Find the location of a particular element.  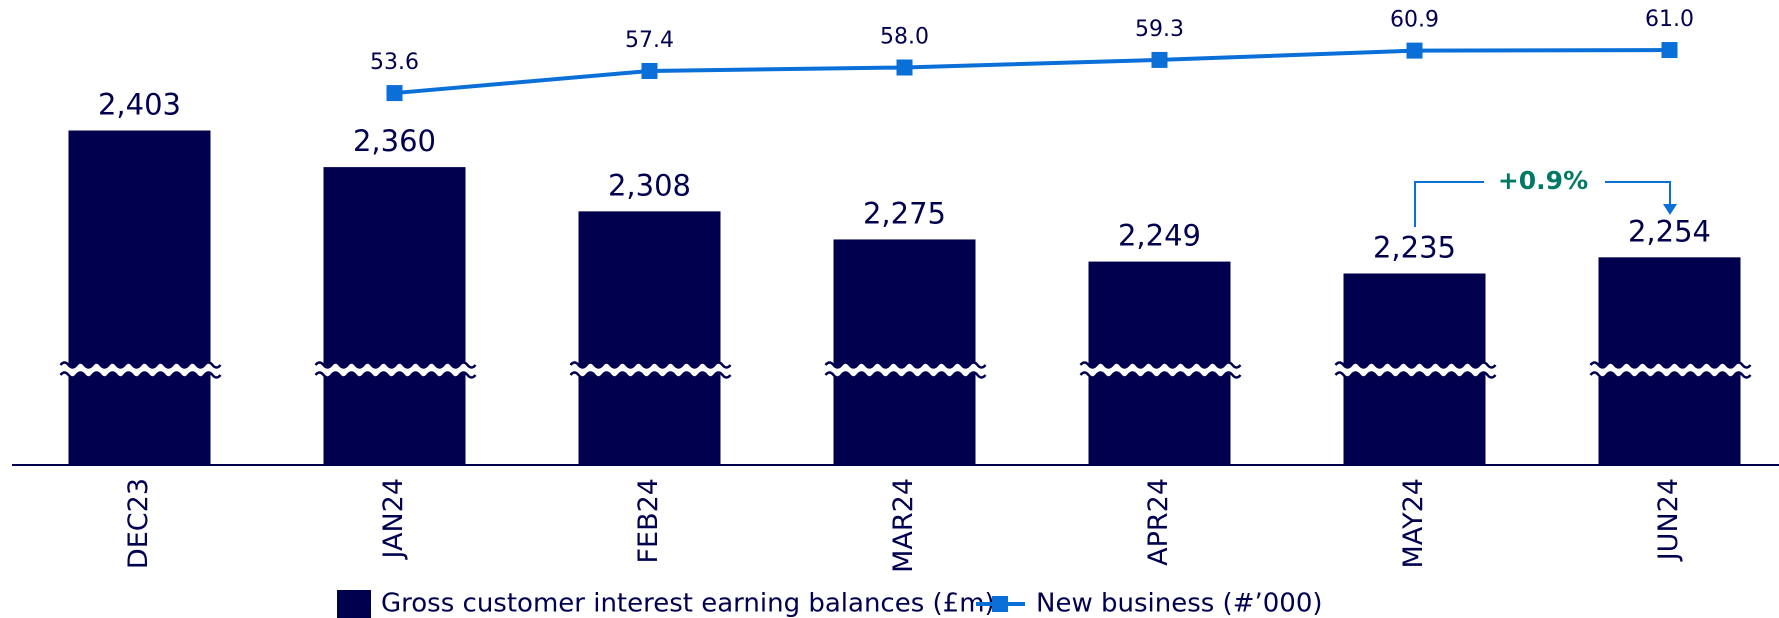

value-label: 2,249 is located at coordinates (1159, 236).